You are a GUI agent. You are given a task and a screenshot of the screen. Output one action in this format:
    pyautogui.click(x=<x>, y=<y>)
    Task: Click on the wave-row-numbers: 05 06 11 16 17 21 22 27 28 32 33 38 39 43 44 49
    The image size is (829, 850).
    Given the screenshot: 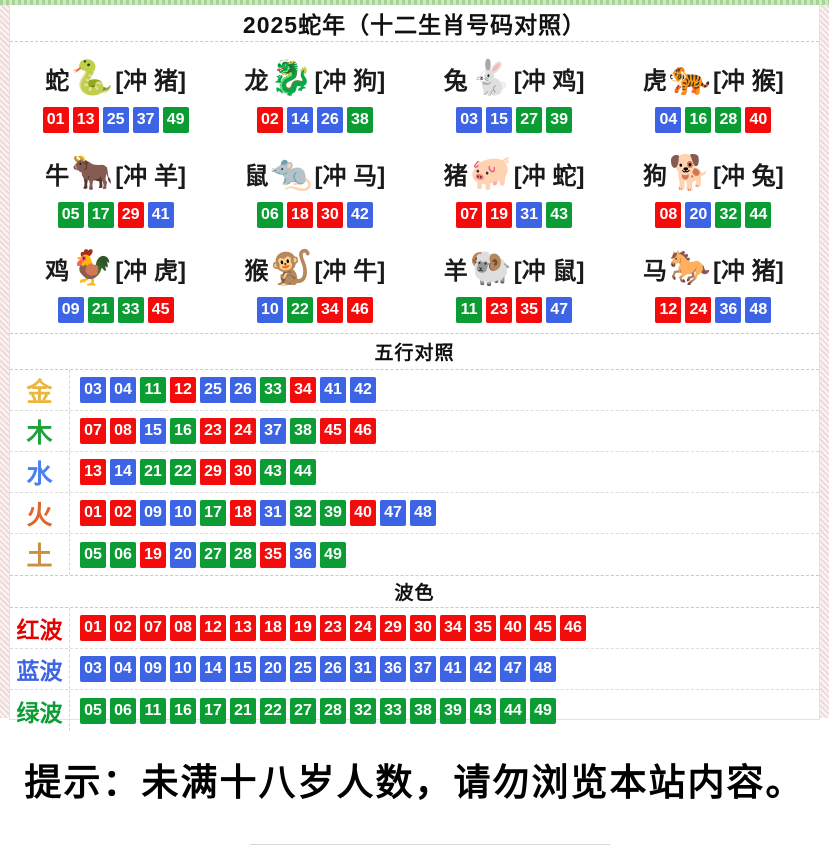 What is the action you would take?
    pyautogui.click(x=314, y=710)
    